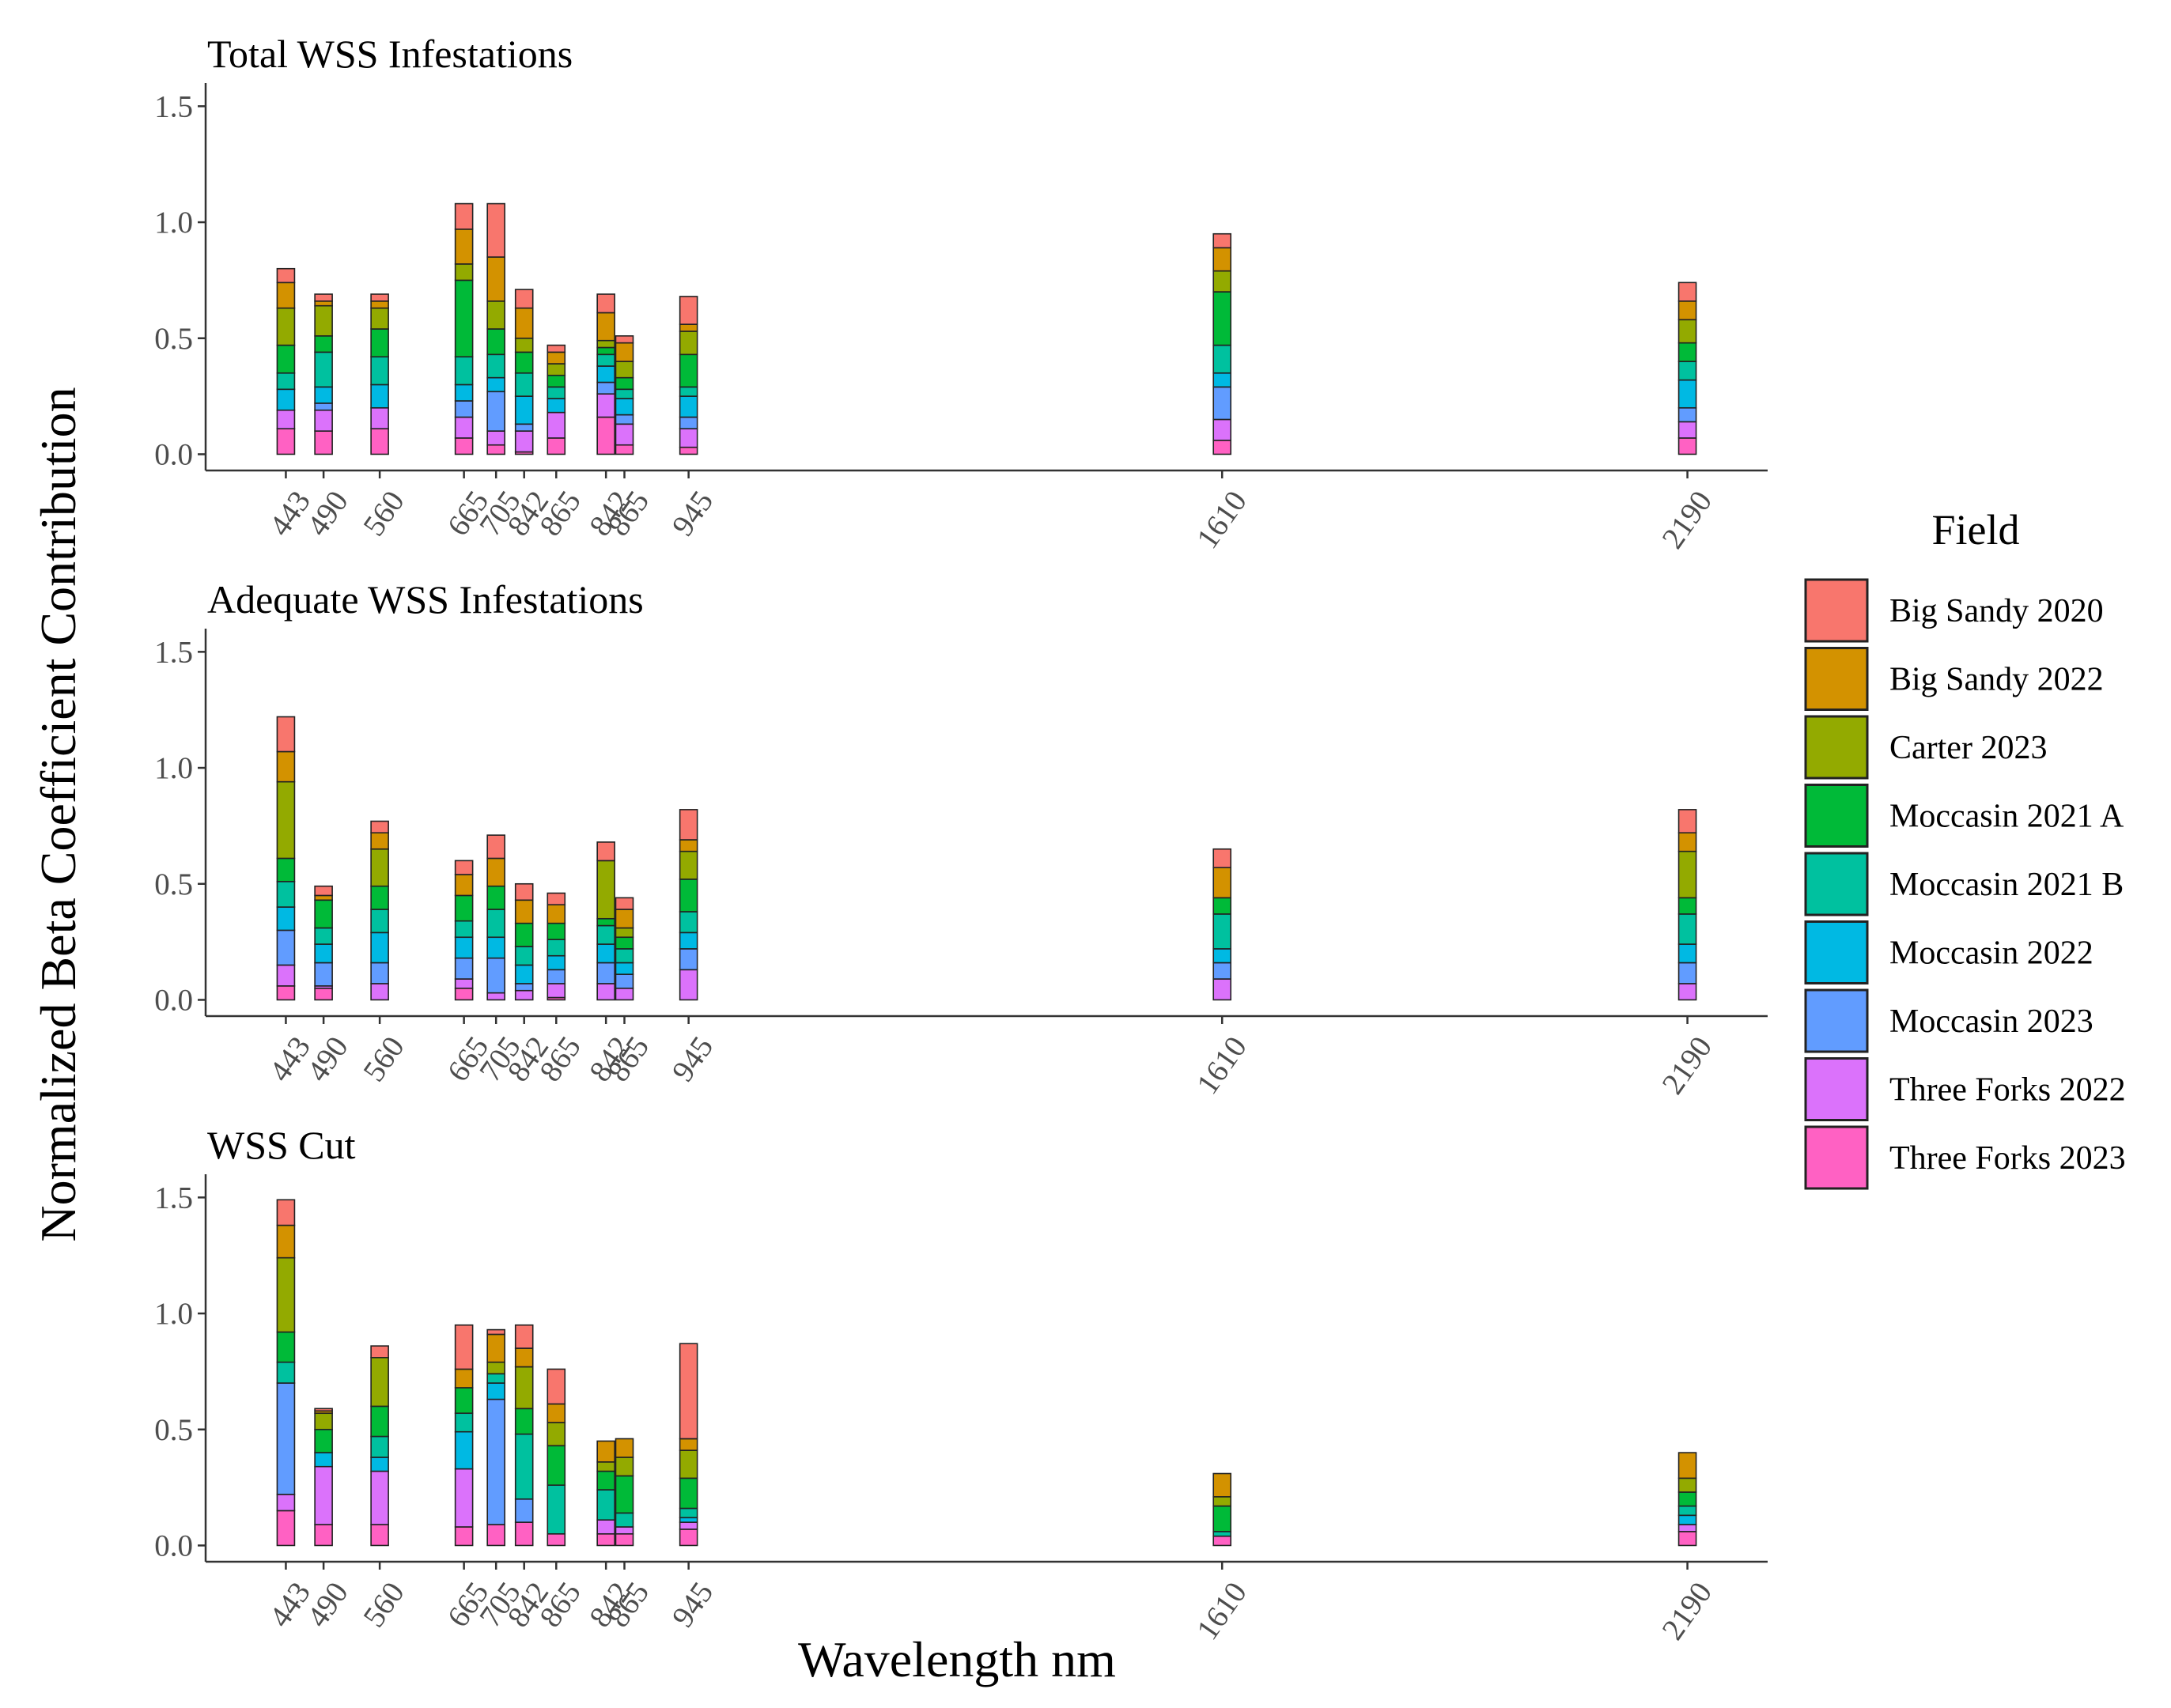 This screenshot has width=2171, height=1708. What do you see at coordinates (1954, 610) in the screenshot?
I see `legend-item: Big Sandy 2020` at bounding box center [1954, 610].